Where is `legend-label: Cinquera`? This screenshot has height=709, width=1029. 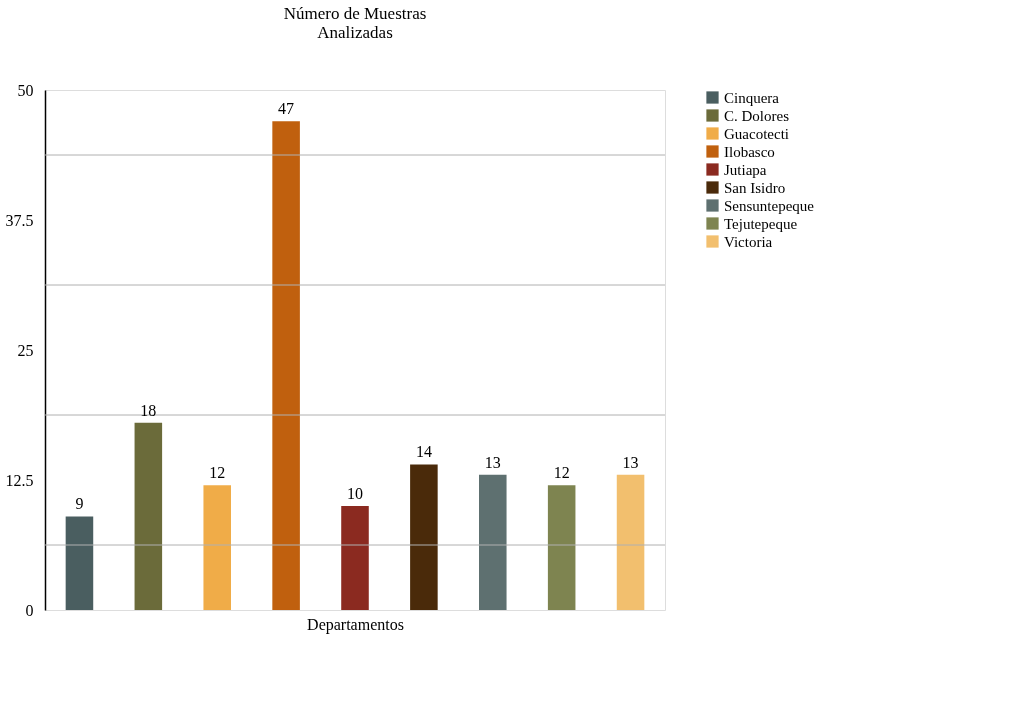 legend-label: Cinquera is located at coordinates (752, 97).